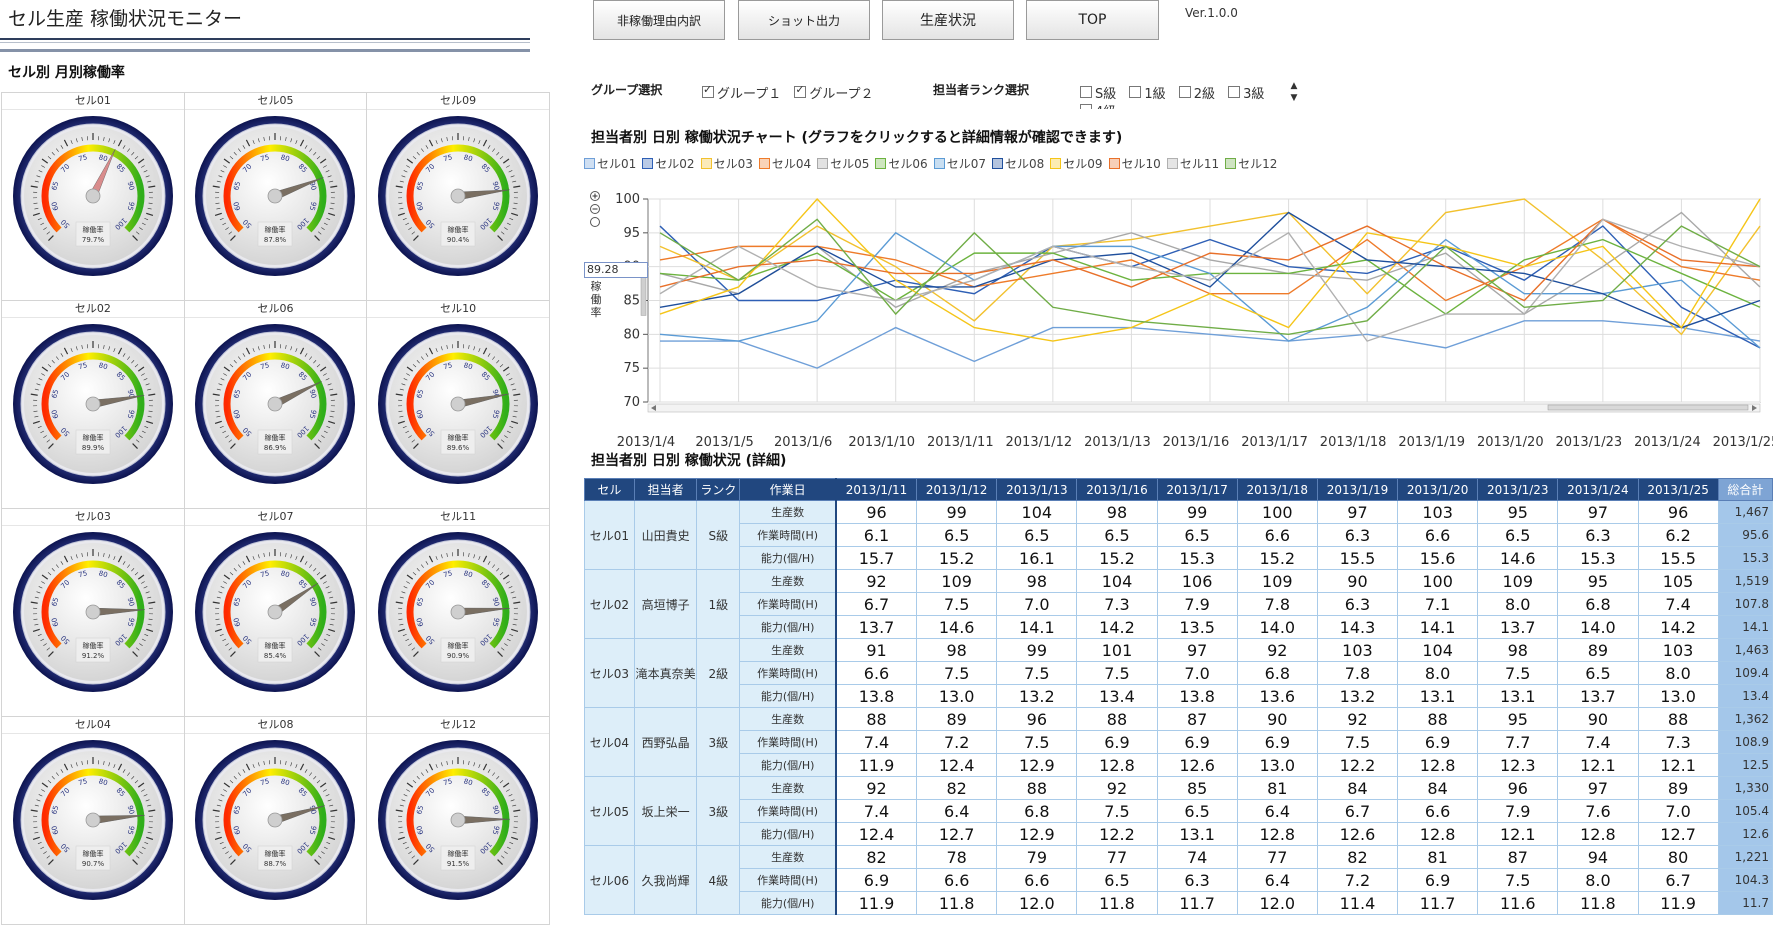 The image size is (1773, 938). What do you see at coordinates (1092, 20) in the screenshot?
I see `top-button: TOP` at bounding box center [1092, 20].